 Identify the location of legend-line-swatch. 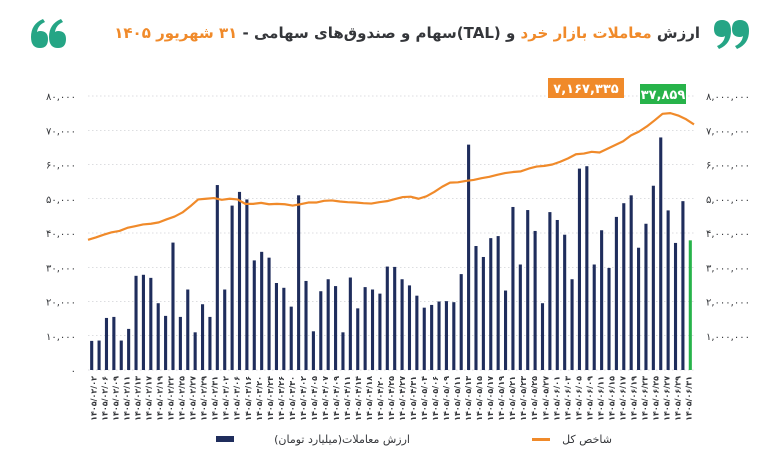
(541, 439).